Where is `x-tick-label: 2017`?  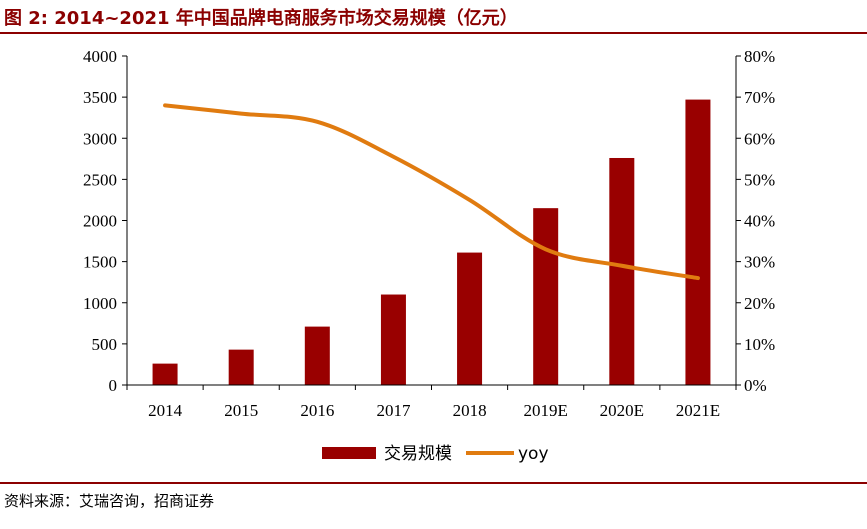 x-tick-label: 2017 is located at coordinates (393, 410).